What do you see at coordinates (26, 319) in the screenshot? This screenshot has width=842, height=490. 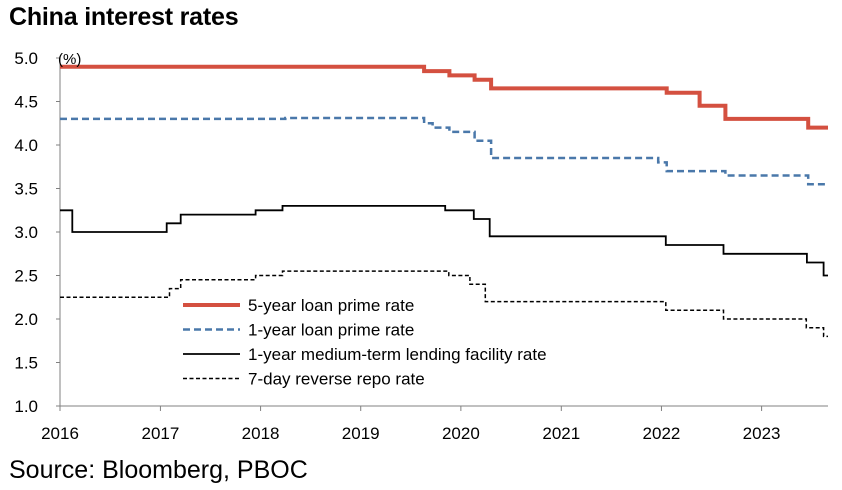 I see `y-tick-label: 2.0` at bounding box center [26, 319].